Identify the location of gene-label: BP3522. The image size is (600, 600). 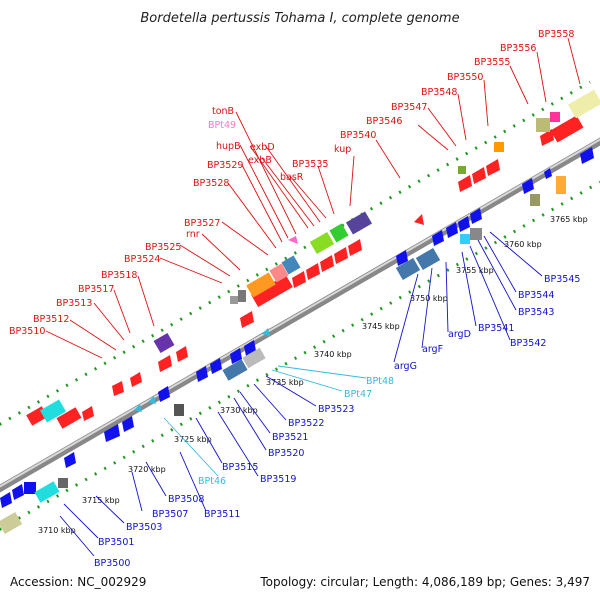
(306, 423).